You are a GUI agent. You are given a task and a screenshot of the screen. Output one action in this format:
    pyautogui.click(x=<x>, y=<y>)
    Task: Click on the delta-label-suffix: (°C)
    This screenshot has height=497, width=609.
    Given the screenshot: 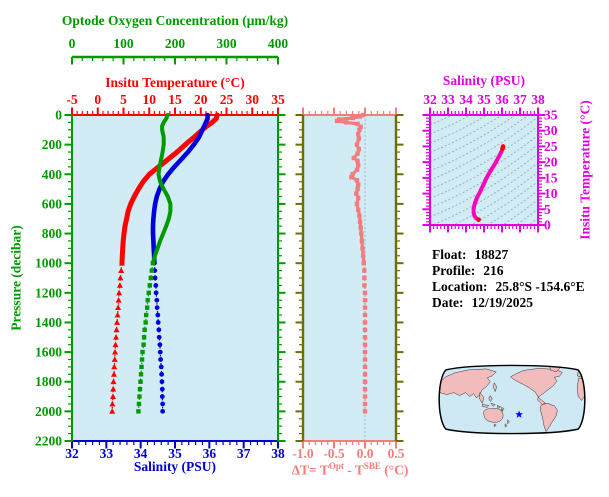 What is the action you would take?
    pyautogui.click(x=394, y=470)
    